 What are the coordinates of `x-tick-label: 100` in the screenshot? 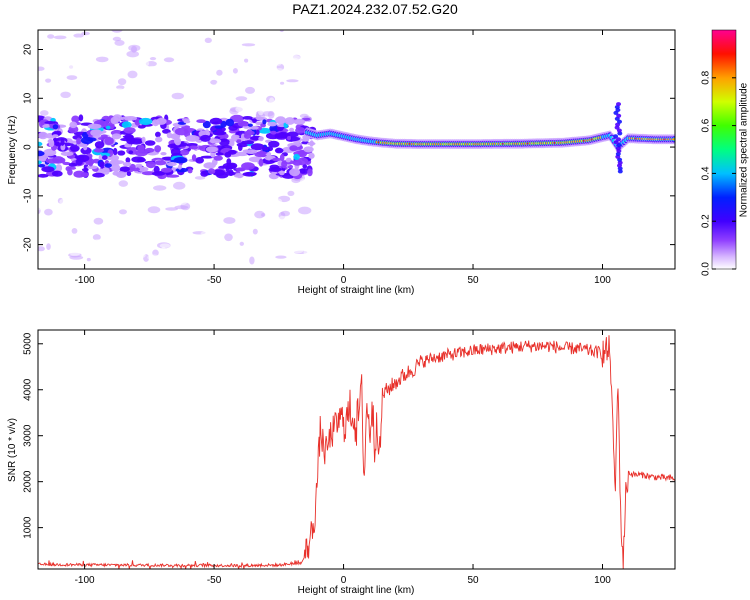 It's located at (602, 580).